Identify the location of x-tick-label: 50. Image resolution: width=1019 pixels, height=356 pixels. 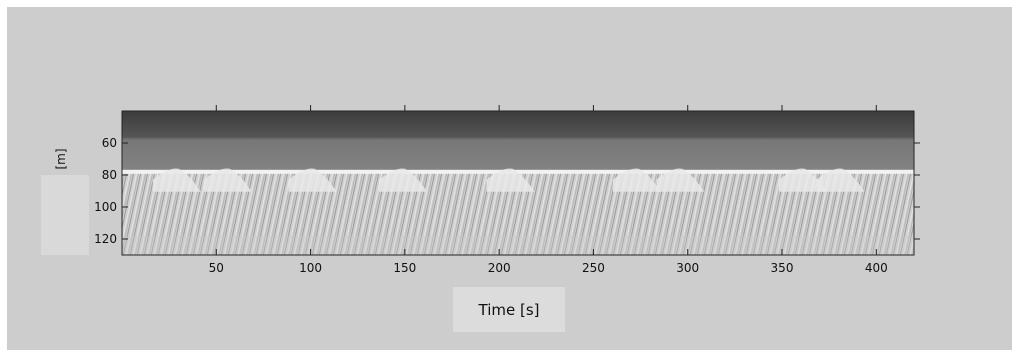
(216, 268).